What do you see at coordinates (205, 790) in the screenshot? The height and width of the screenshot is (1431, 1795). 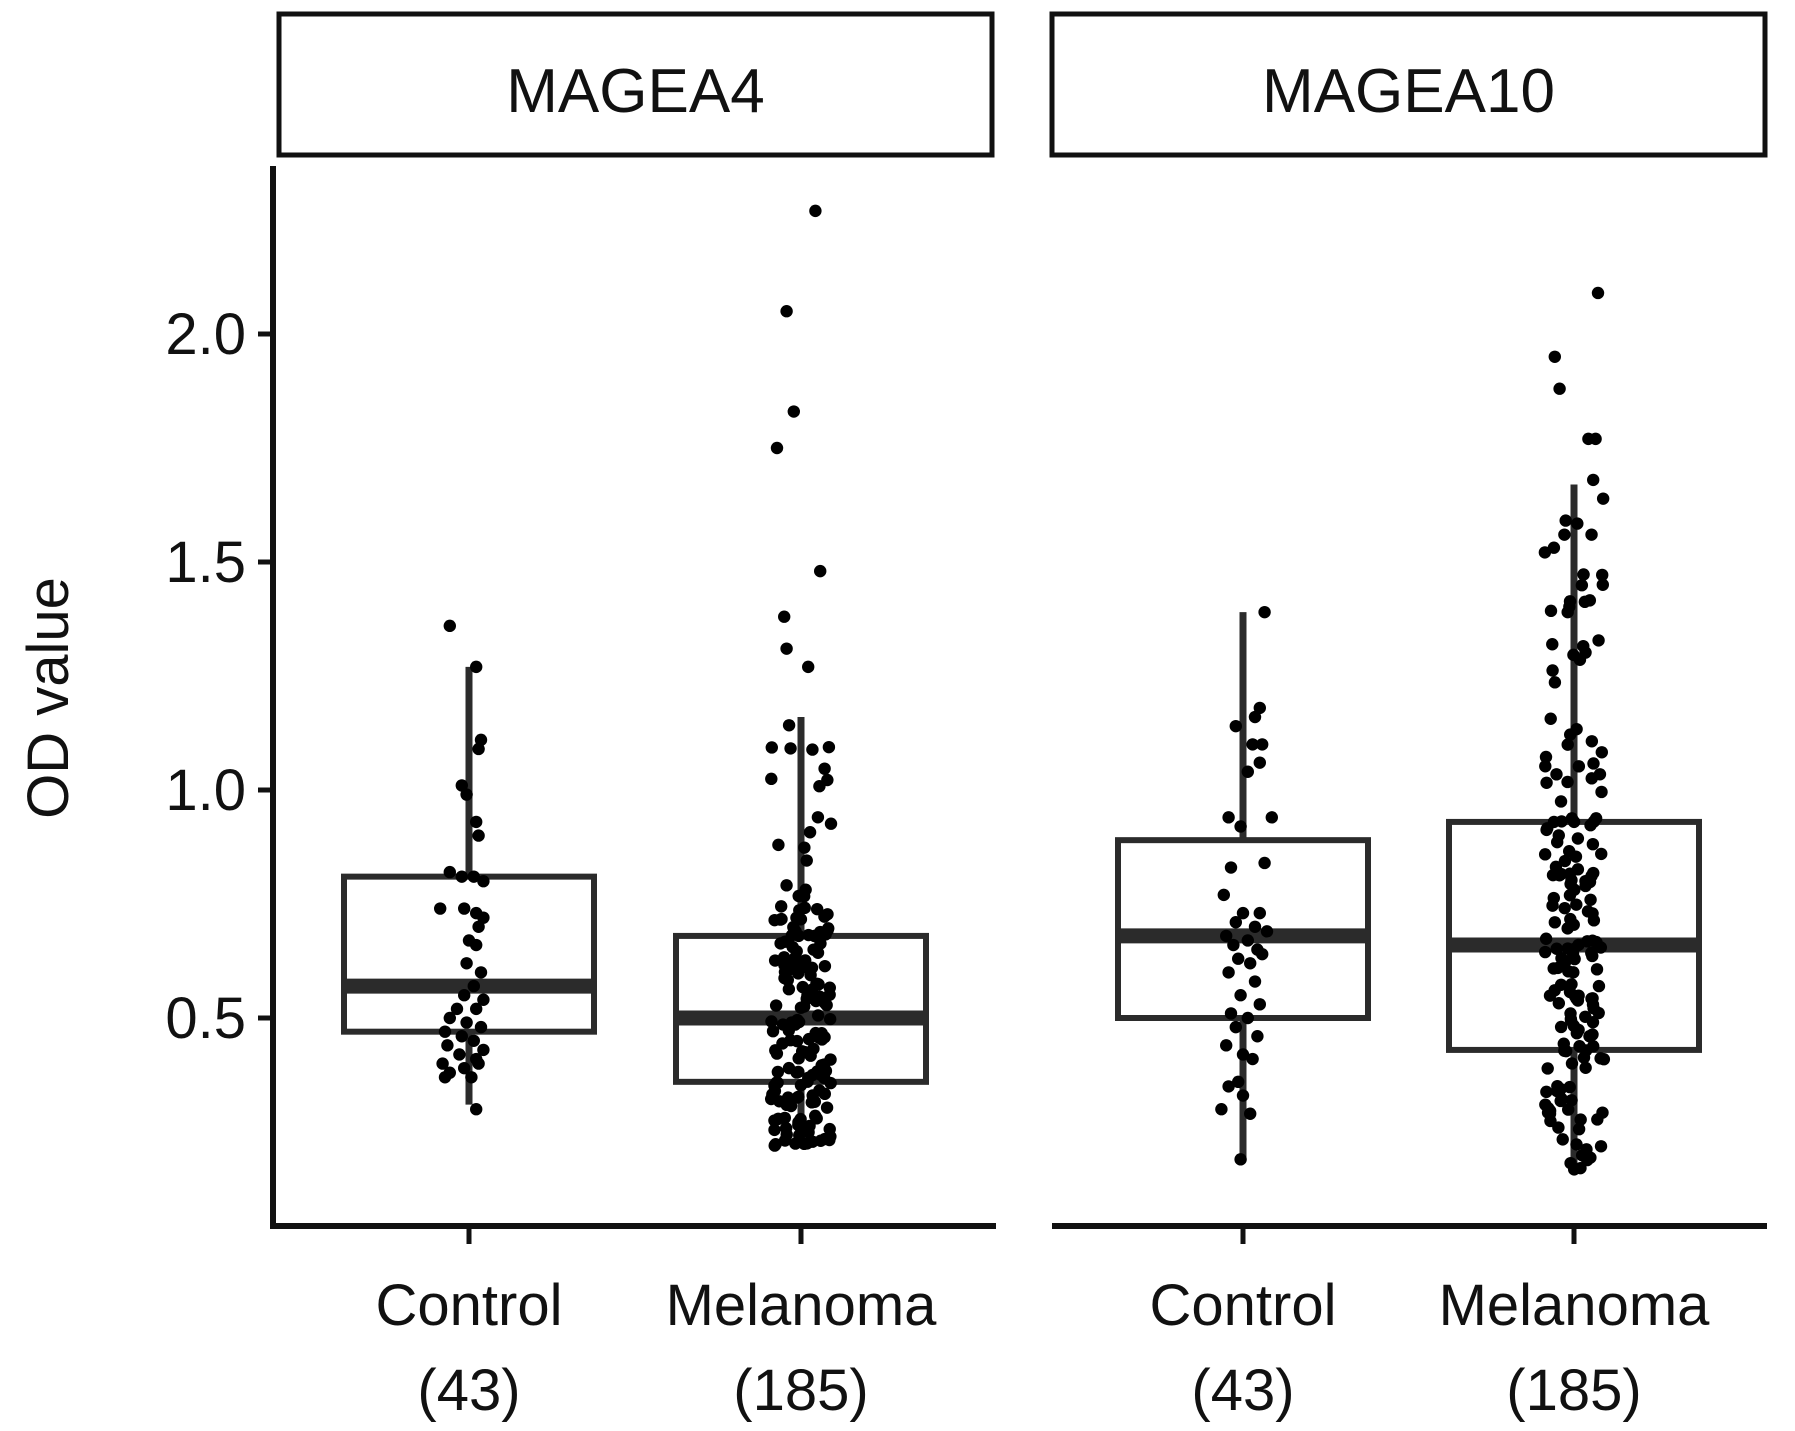 I see `y-tick-label: 1.0` at bounding box center [205, 790].